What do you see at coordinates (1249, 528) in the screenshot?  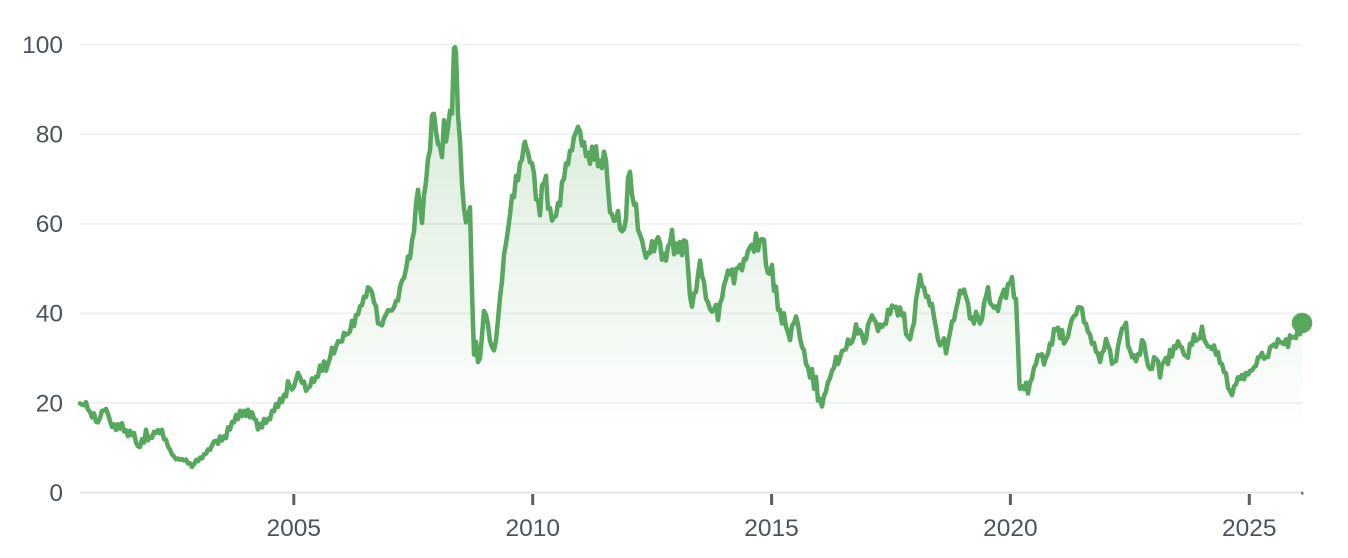 I see `svg-text: 2025` at bounding box center [1249, 528].